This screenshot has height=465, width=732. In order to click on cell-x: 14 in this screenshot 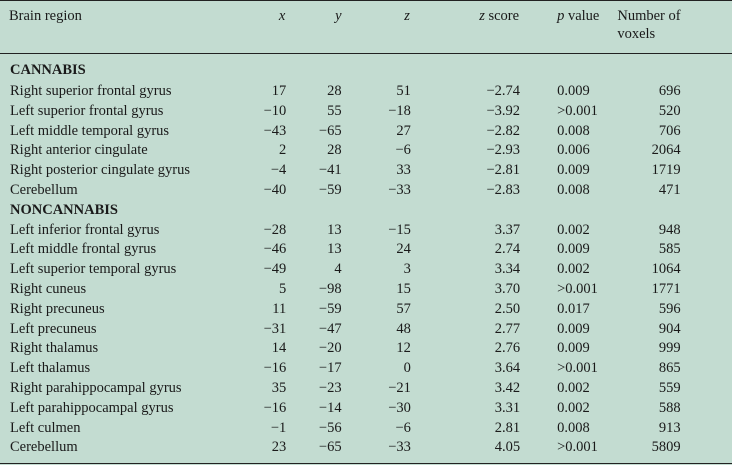, I will do `click(279, 348)`.